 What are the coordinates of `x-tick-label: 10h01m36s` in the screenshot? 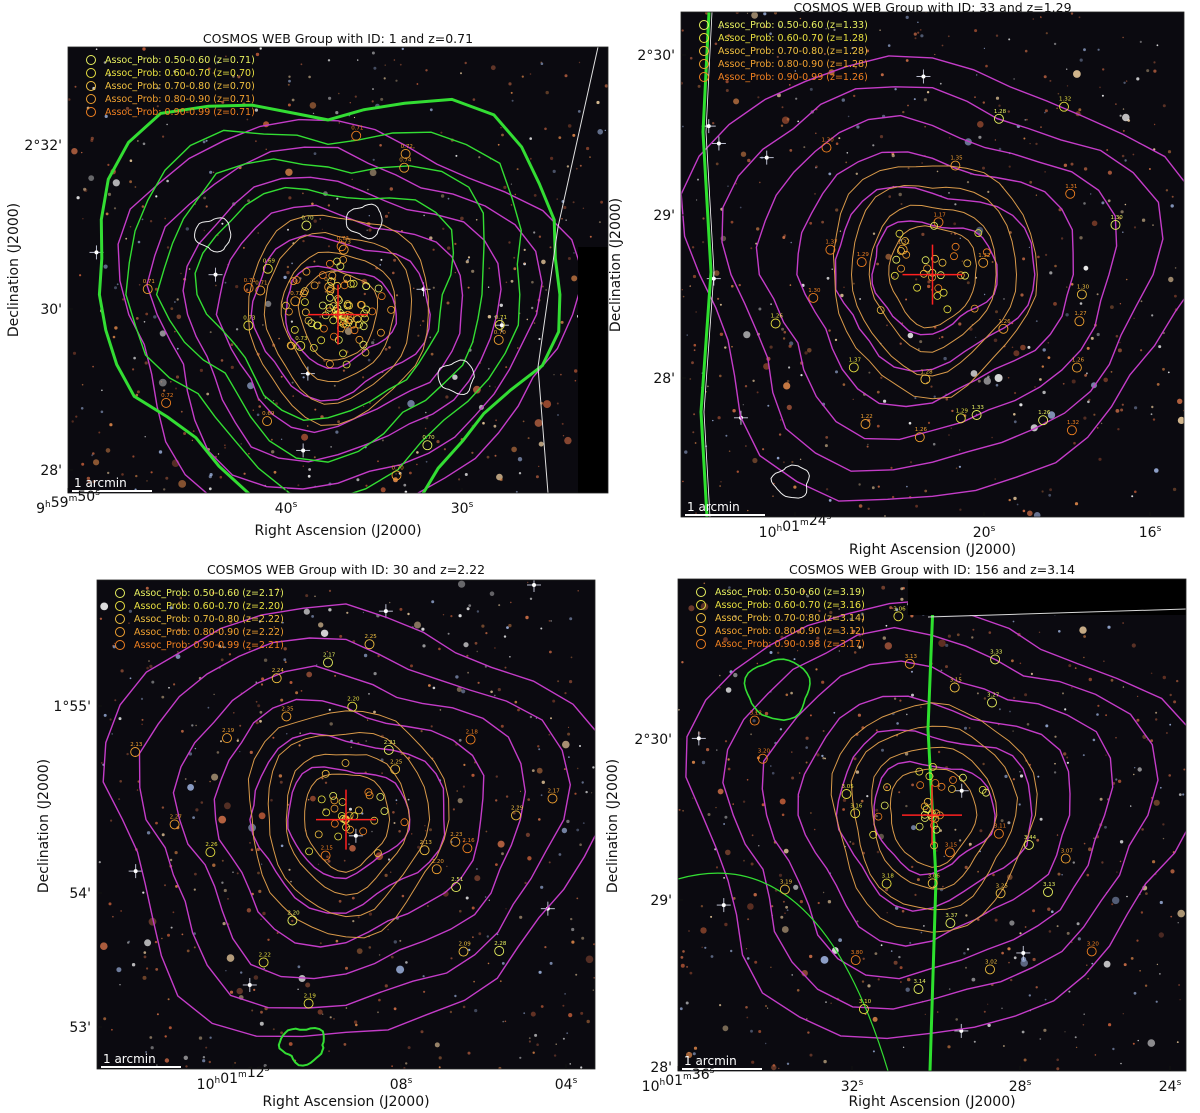 It's located at (678, 1080).